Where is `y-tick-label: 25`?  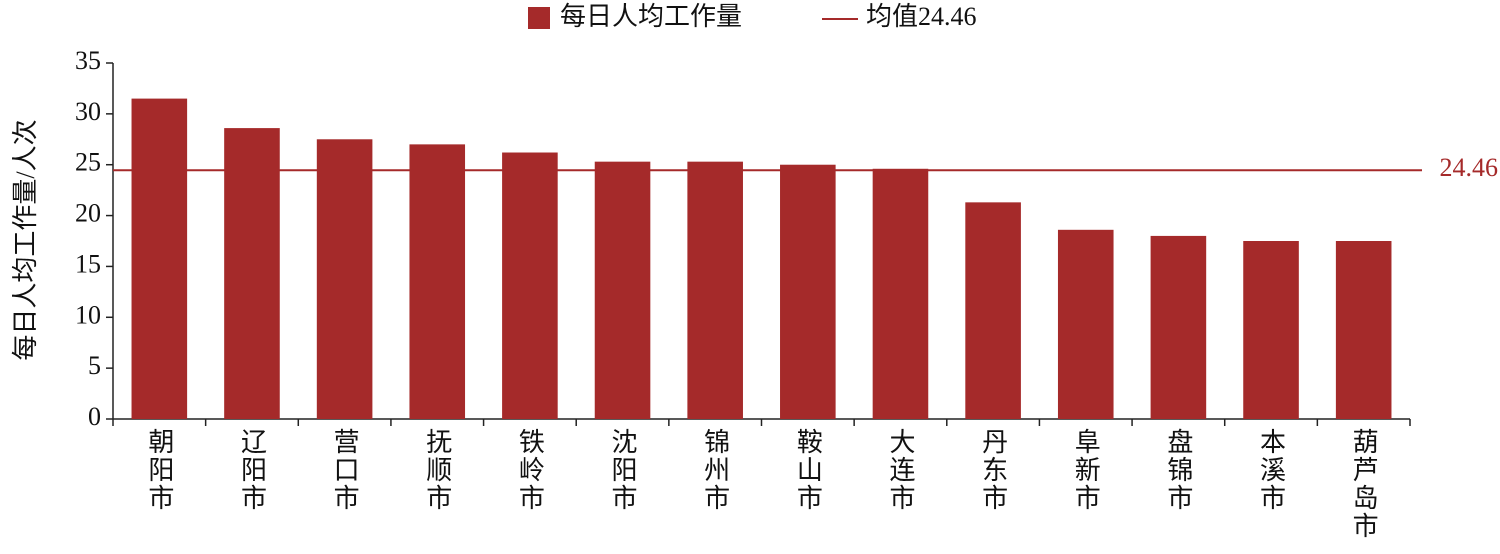
y-tick-label: 25 is located at coordinates (88, 162).